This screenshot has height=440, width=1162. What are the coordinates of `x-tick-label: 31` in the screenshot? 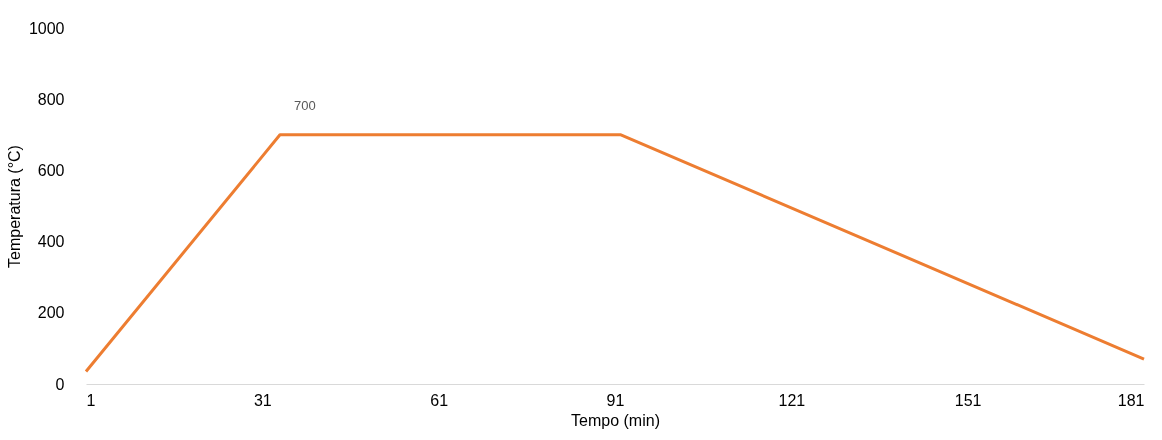 It's located at (262, 400).